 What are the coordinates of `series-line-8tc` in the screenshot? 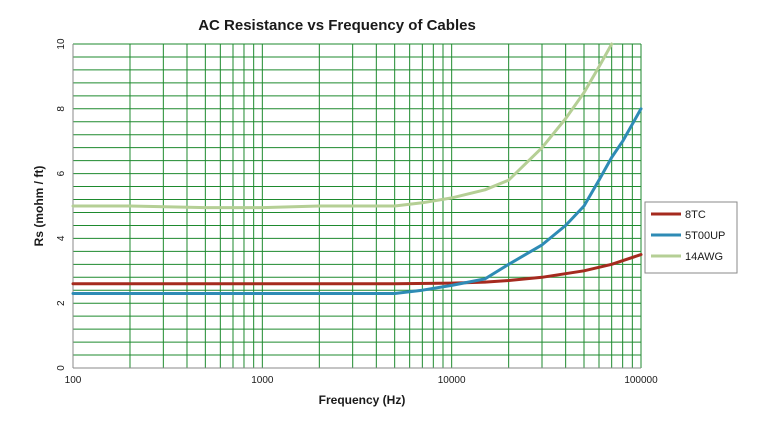 It's located at (357, 269).